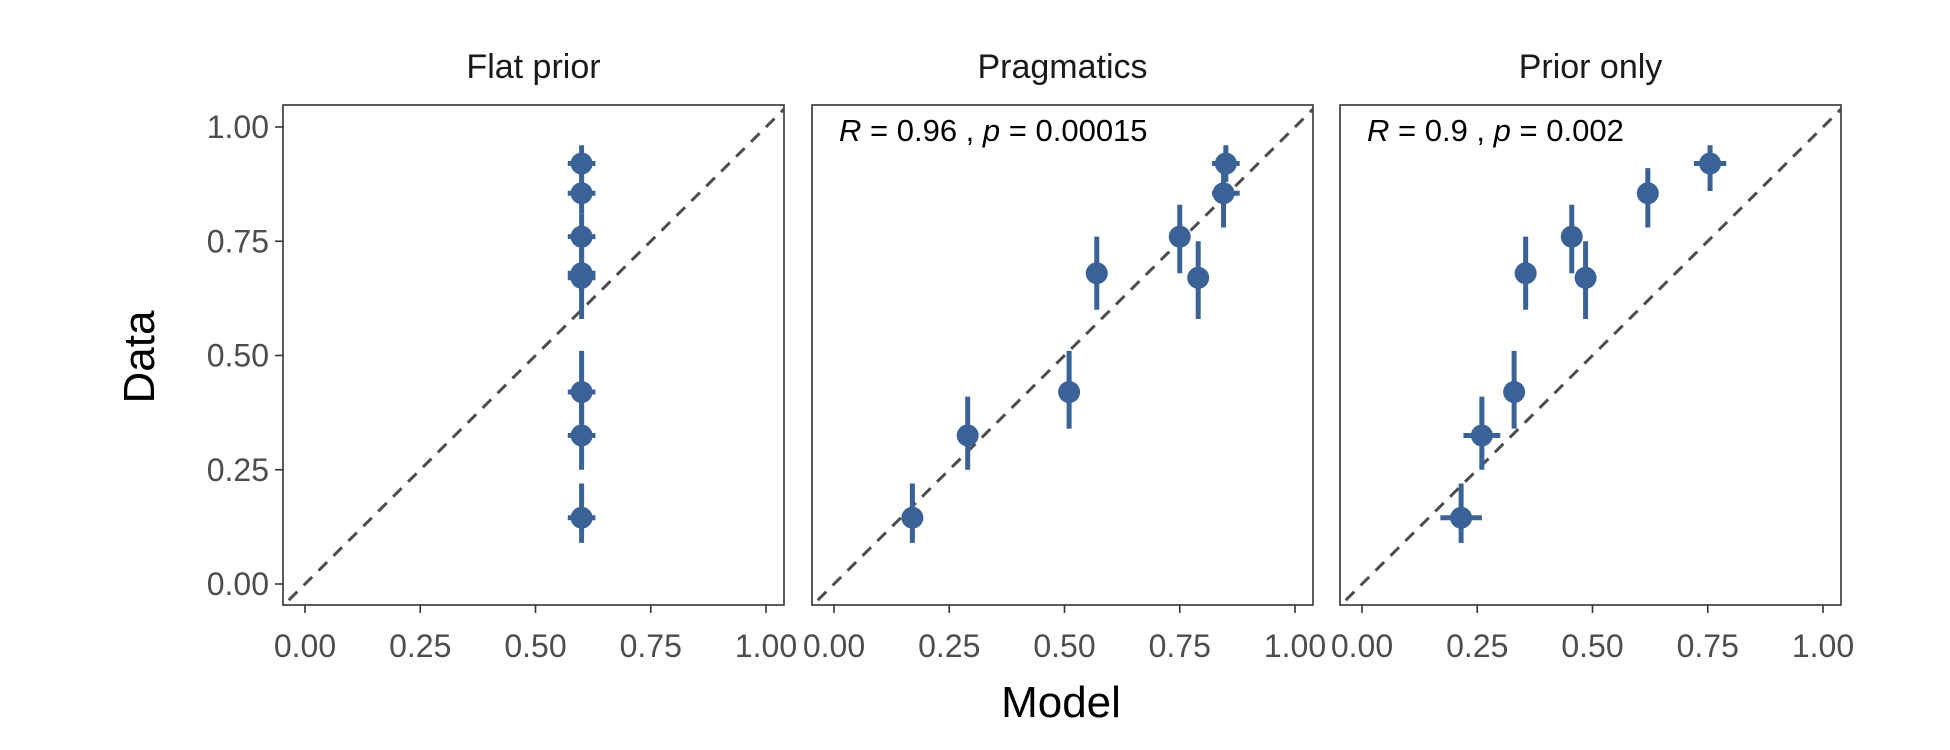 This screenshot has width=1950, height=750. I want to click on y-axis: 0.00 0.25 0.50 0.75 1.00, so click(245, 355).